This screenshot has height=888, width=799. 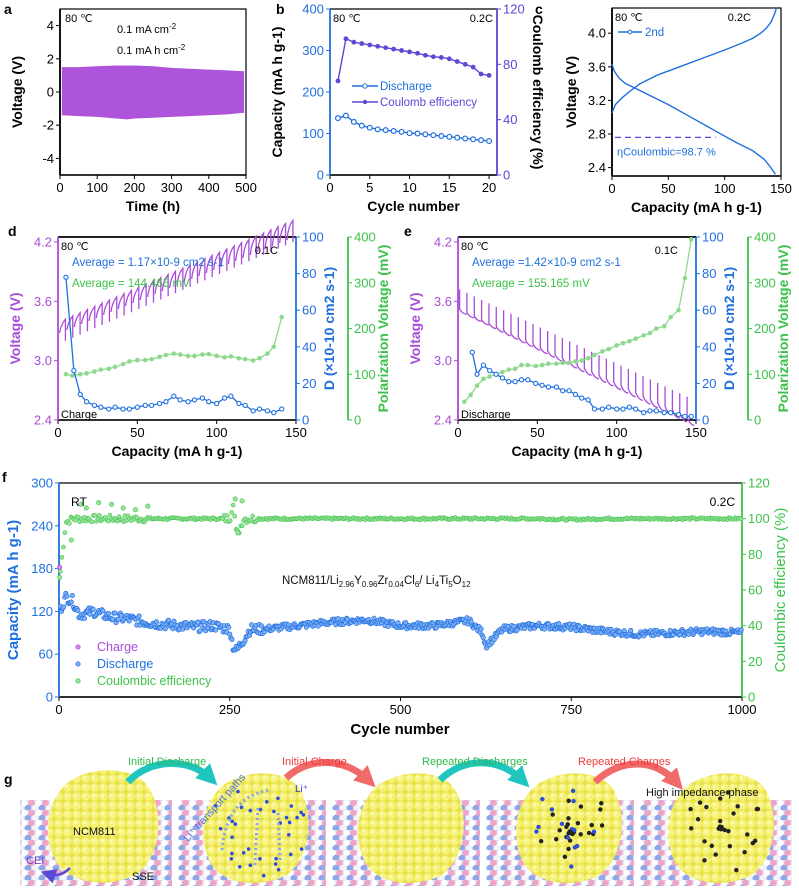 What do you see at coordinates (97, 187) in the screenshot?
I see `x-tick-label: 100` at bounding box center [97, 187].